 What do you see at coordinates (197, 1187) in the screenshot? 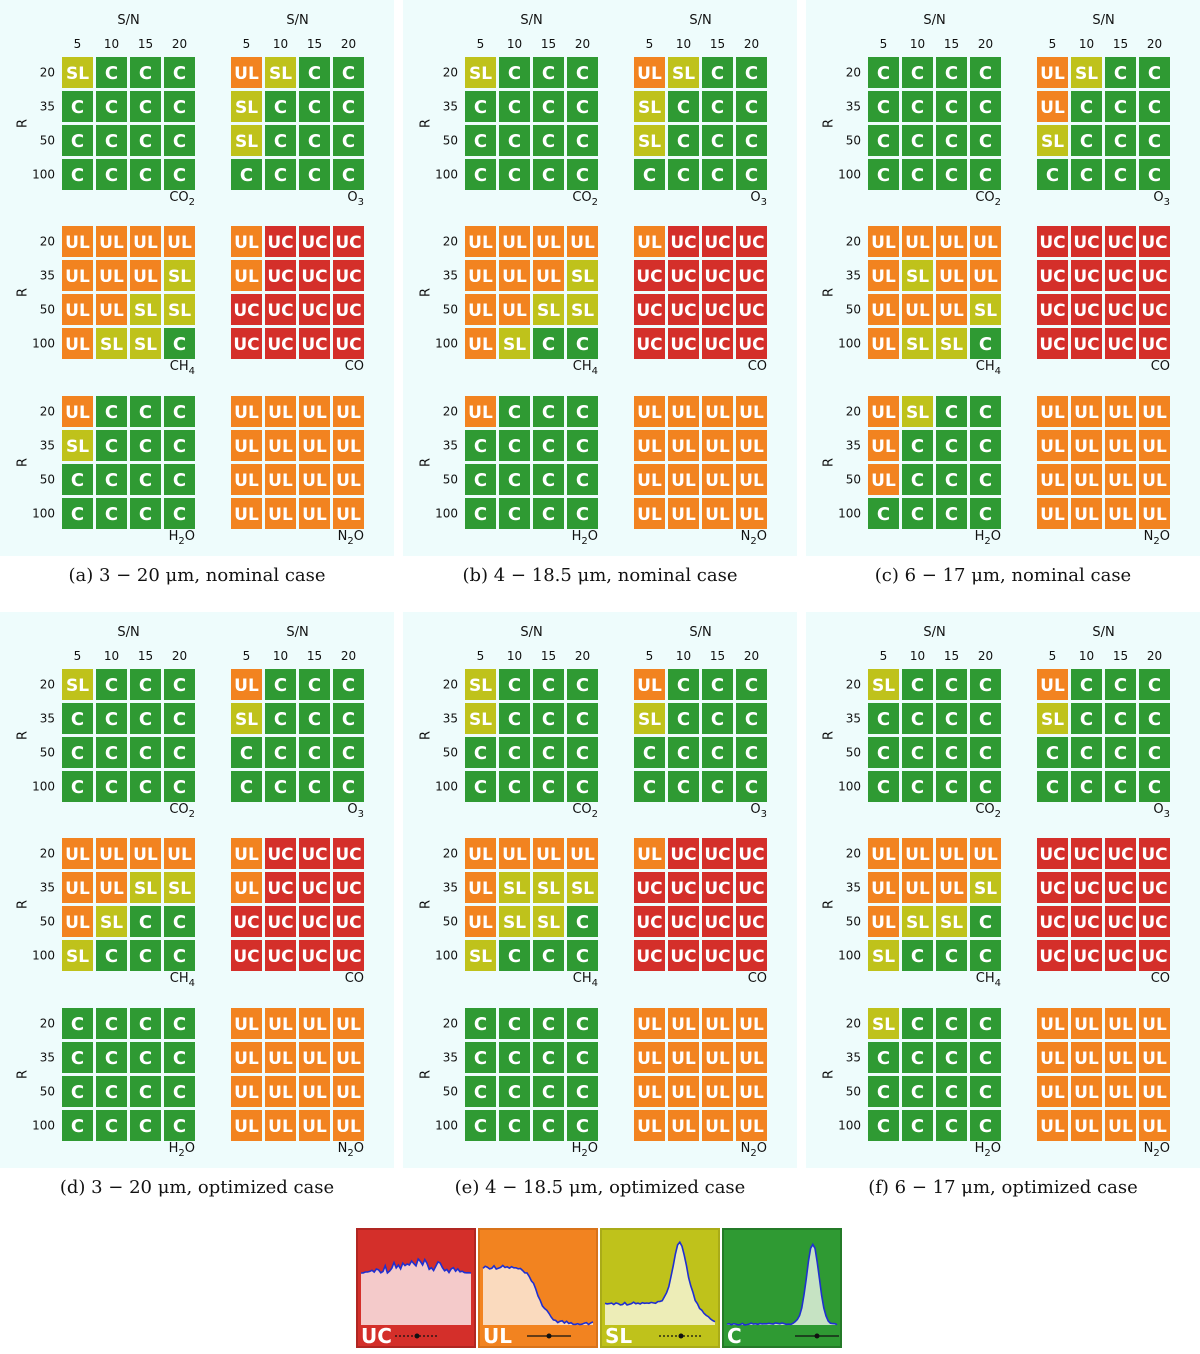
I see `panel-caption: (d) 3 − 20 μm, optimized case` at bounding box center [197, 1187].